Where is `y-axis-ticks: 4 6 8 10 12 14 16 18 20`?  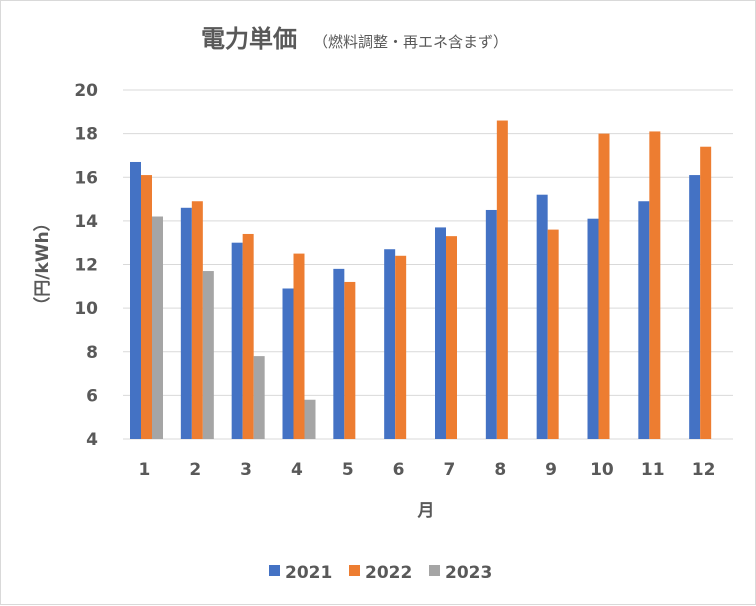
y-axis-ticks: 4 6 8 10 12 14 16 18 20 is located at coordinates (86, 265).